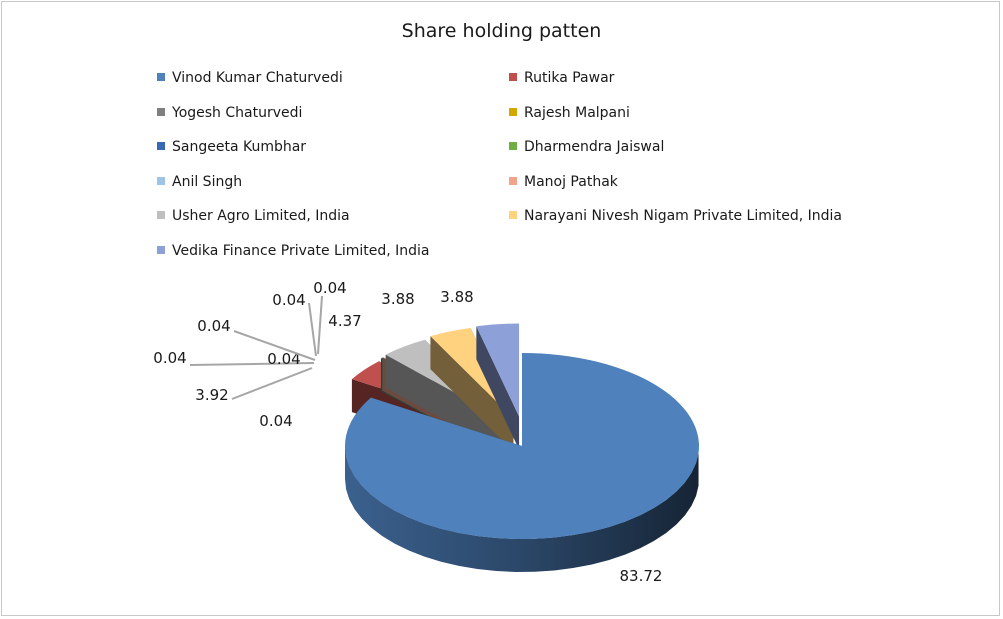 This screenshot has height=619, width=1003. I want to click on data-label: 3.92, so click(211, 395).